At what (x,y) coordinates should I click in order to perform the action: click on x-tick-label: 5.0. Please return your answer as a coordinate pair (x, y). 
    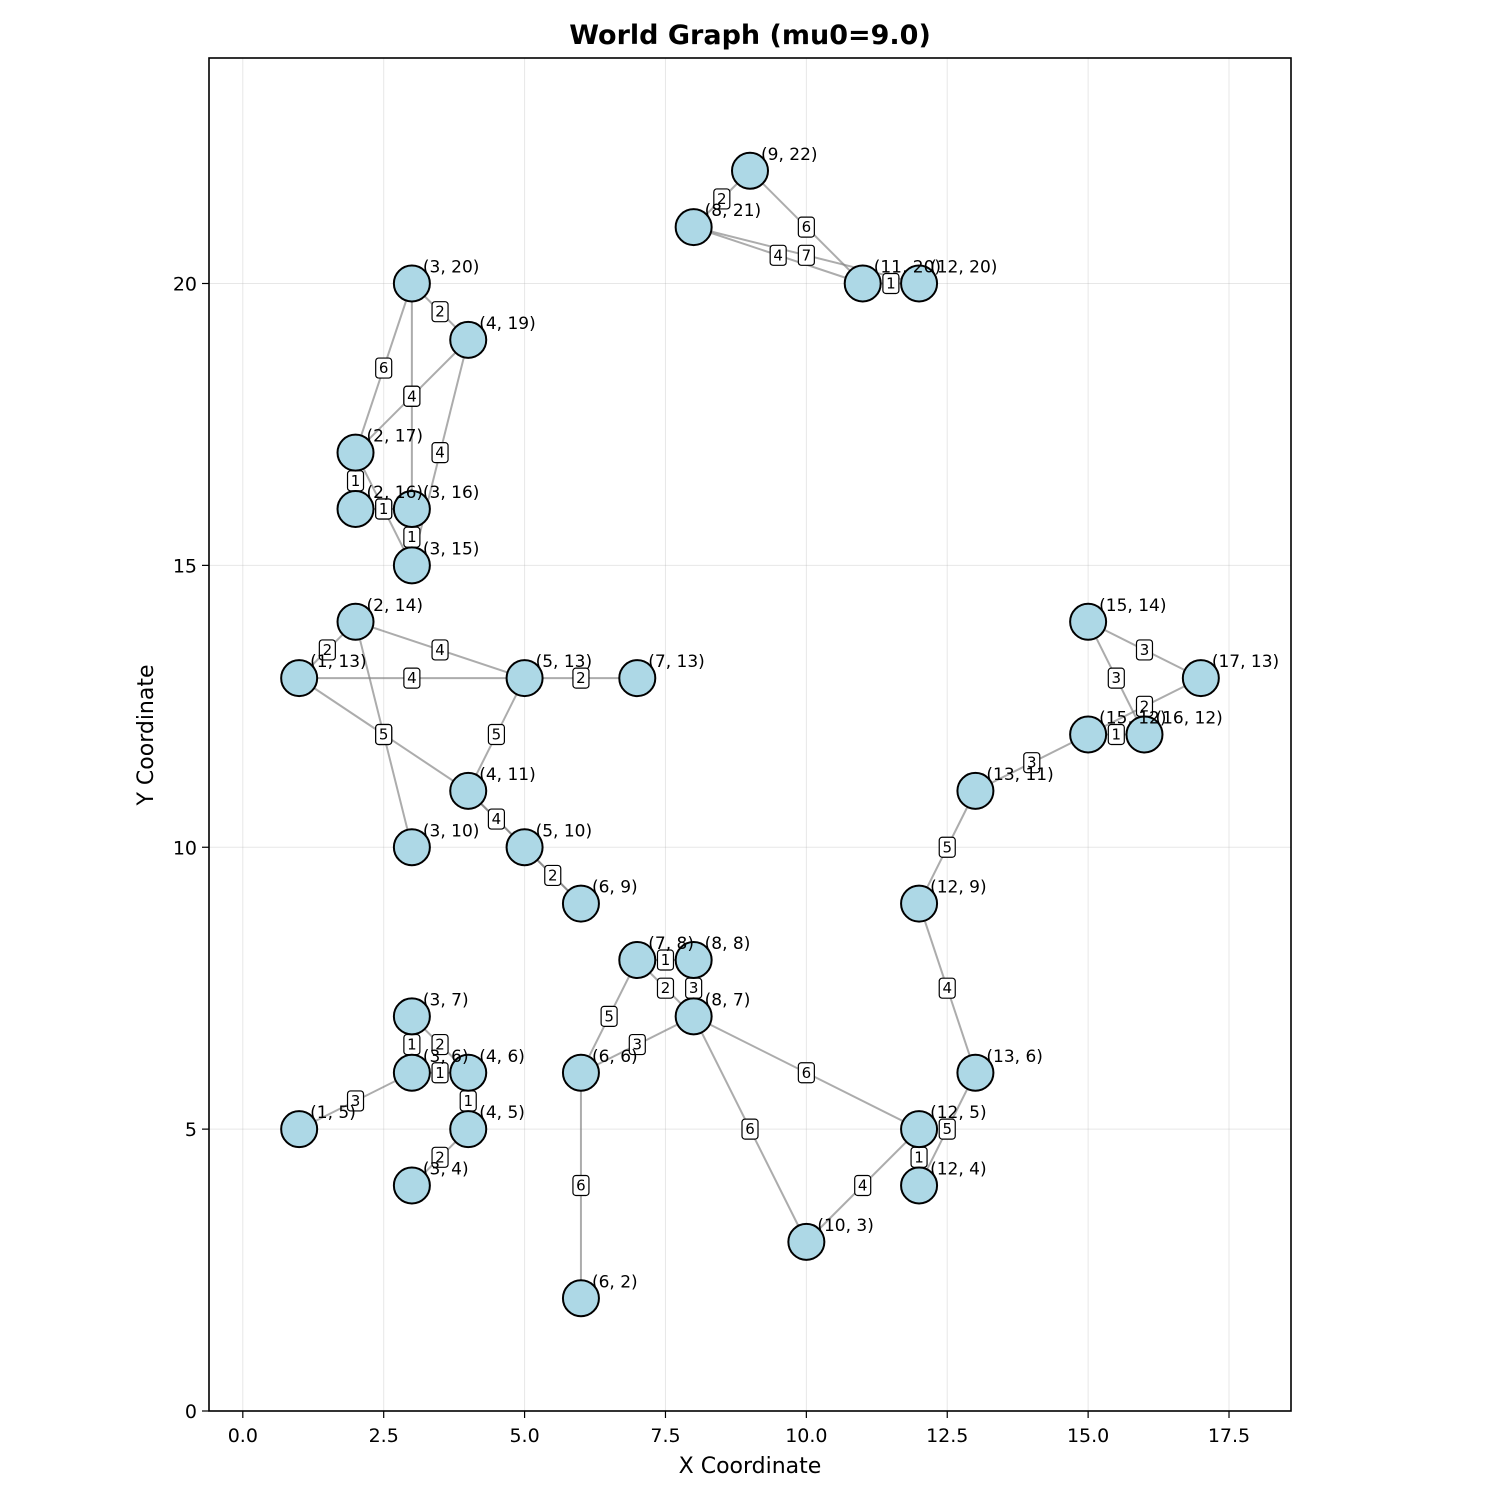
    Looking at the image, I should click on (524, 1436).